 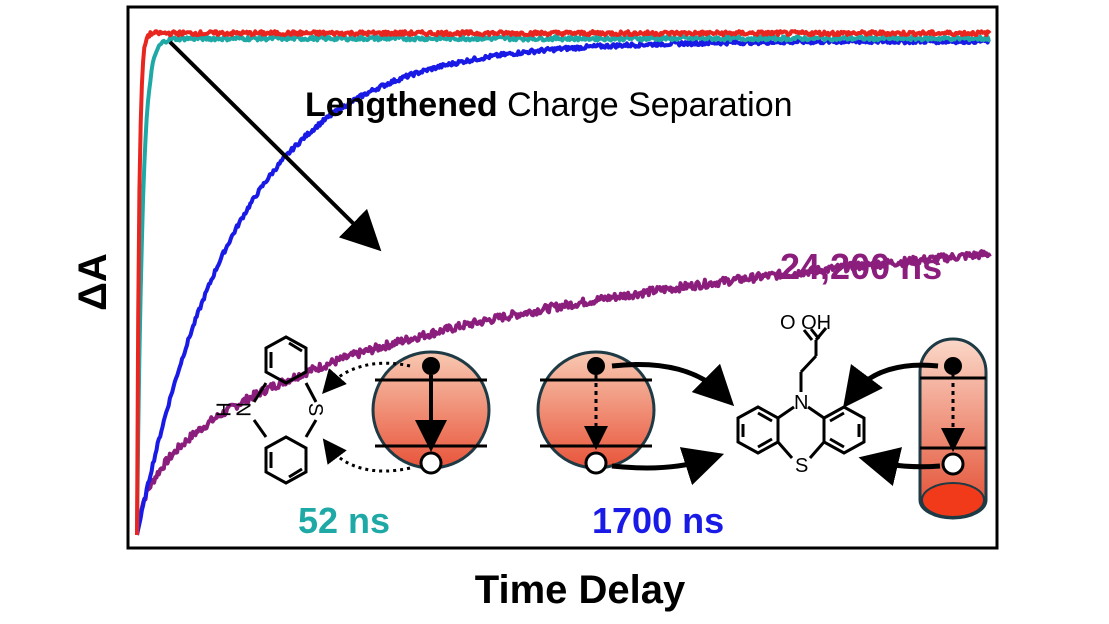 What do you see at coordinates (899, 467) in the screenshot?
I see `solid-arrow-lower-right` at bounding box center [899, 467].